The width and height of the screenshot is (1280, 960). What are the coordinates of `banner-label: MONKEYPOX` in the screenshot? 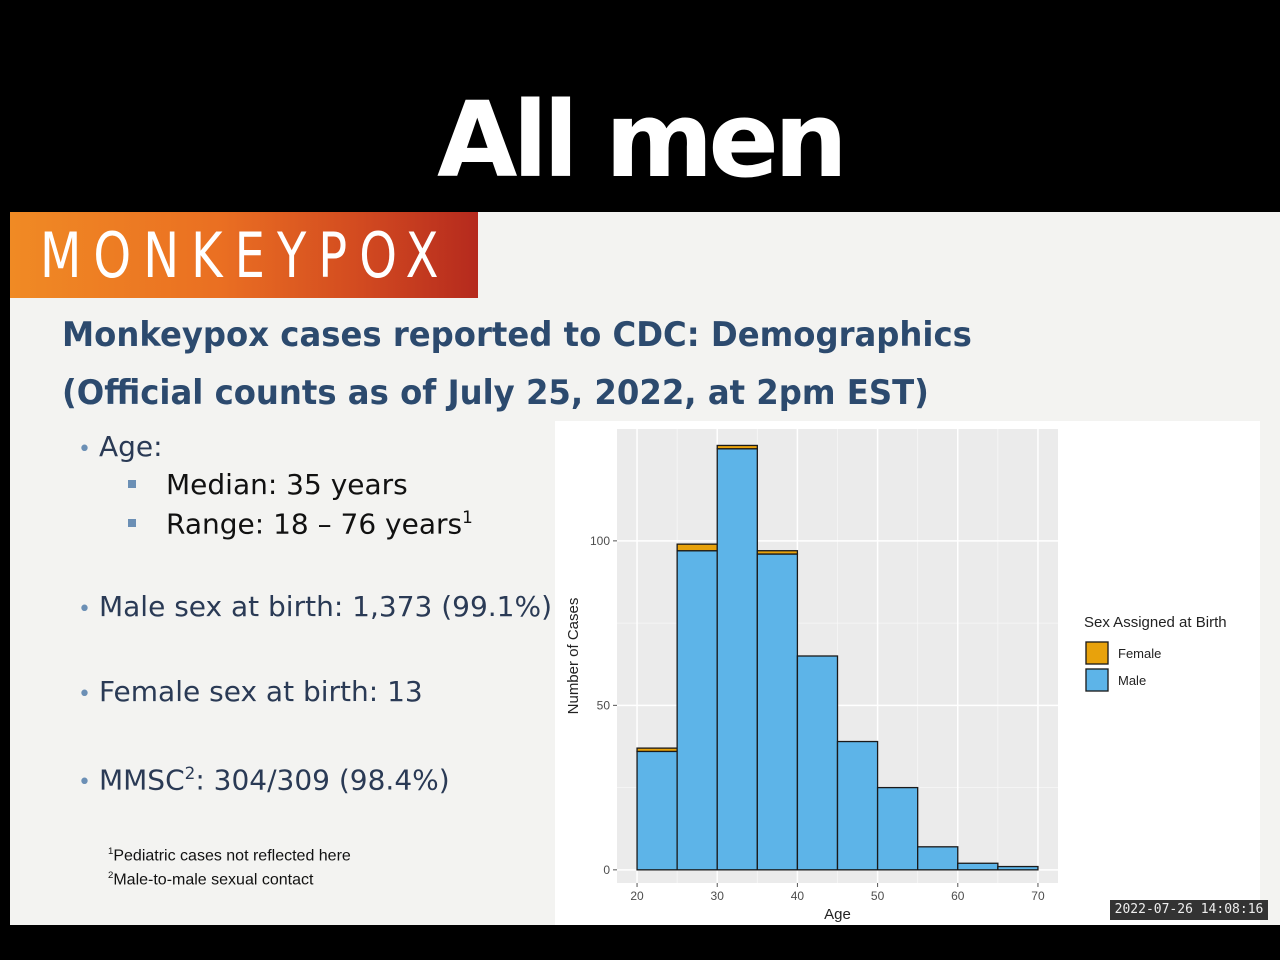 It's located at (245, 255).